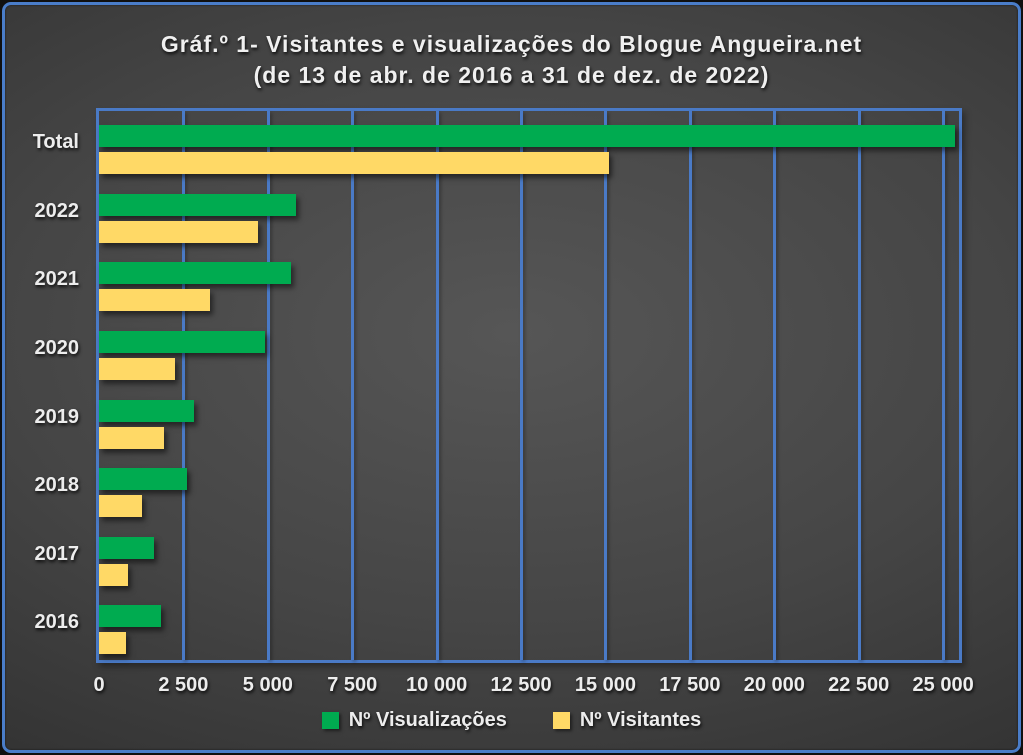 Image resolution: width=1023 pixels, height=755 pixels. I want to click on x-axis-label-10000: 10 000, so click(437, 685).